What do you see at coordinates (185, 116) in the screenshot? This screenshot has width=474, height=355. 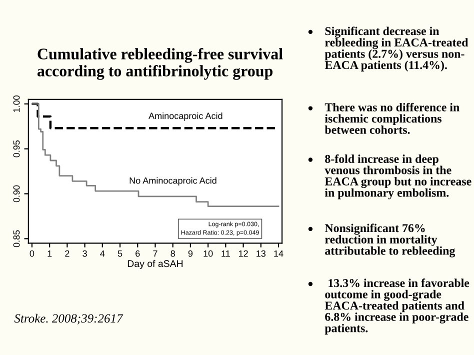 I see `series-label: Aminocaproic Acid` at bounding box center [185, 116].